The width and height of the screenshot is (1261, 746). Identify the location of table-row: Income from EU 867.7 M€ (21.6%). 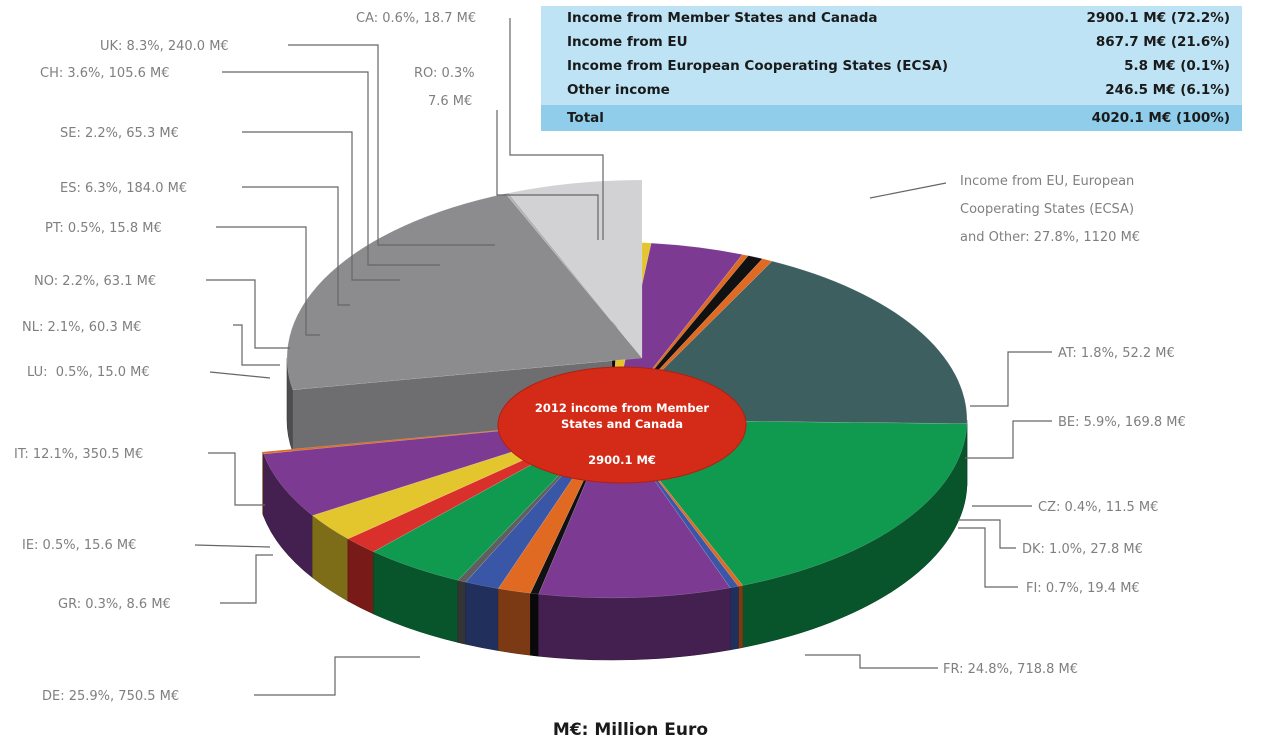
(891, 42).